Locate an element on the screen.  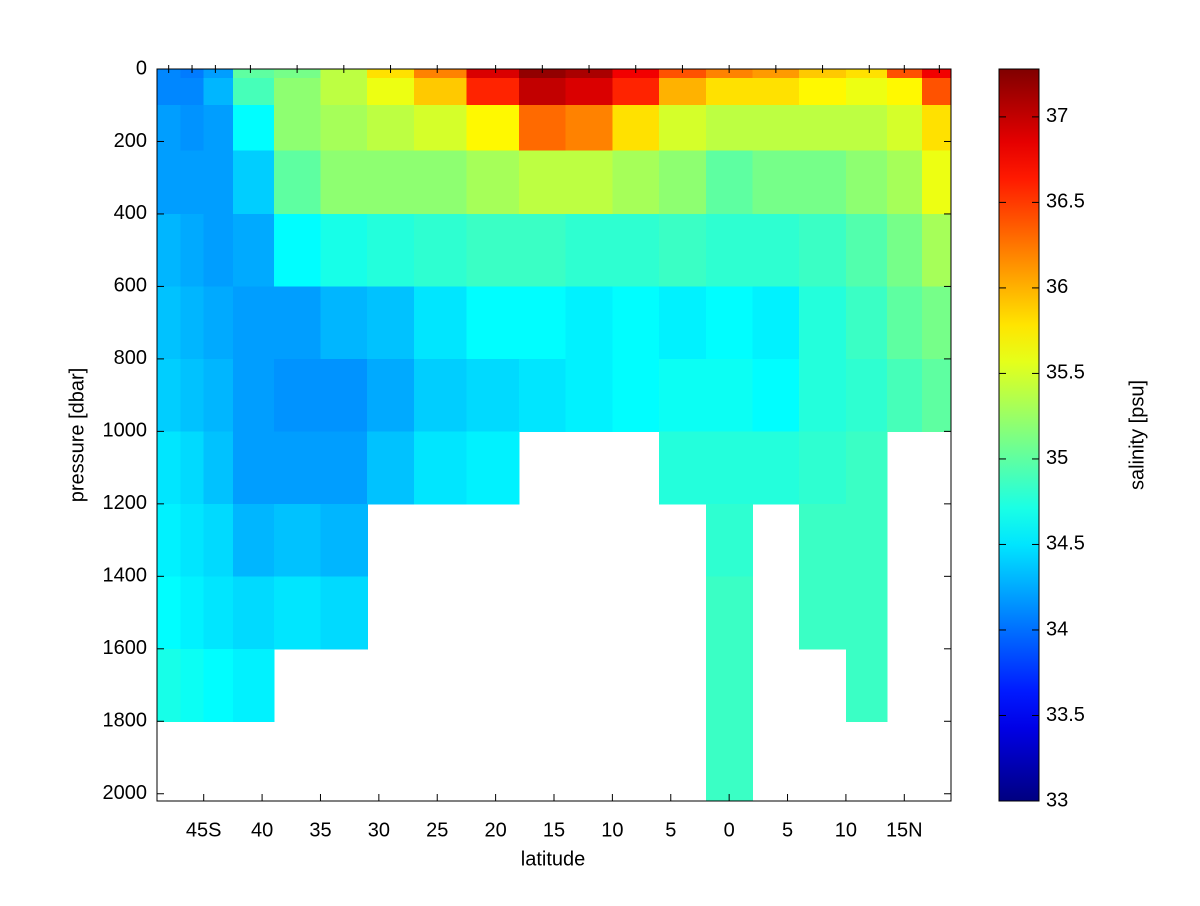
y-tick-label: 2000 is located at coordinates (125, 793).